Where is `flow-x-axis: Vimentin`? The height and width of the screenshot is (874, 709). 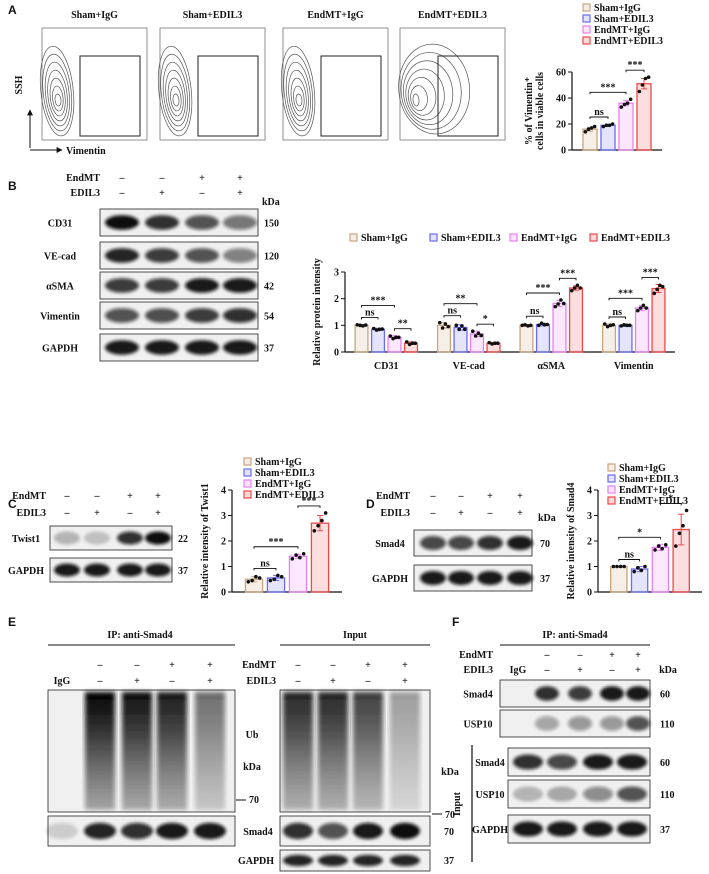
flow-x-axis: Vimentin is located at coordinates (86, 151).